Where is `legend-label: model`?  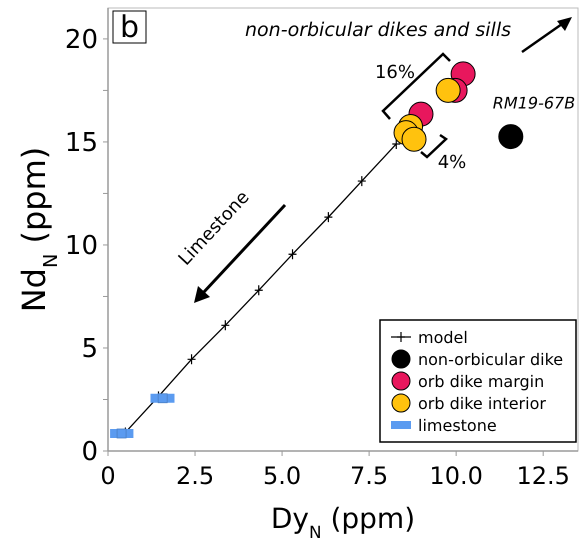
legend-label: model is located at coordinates (443, 337).